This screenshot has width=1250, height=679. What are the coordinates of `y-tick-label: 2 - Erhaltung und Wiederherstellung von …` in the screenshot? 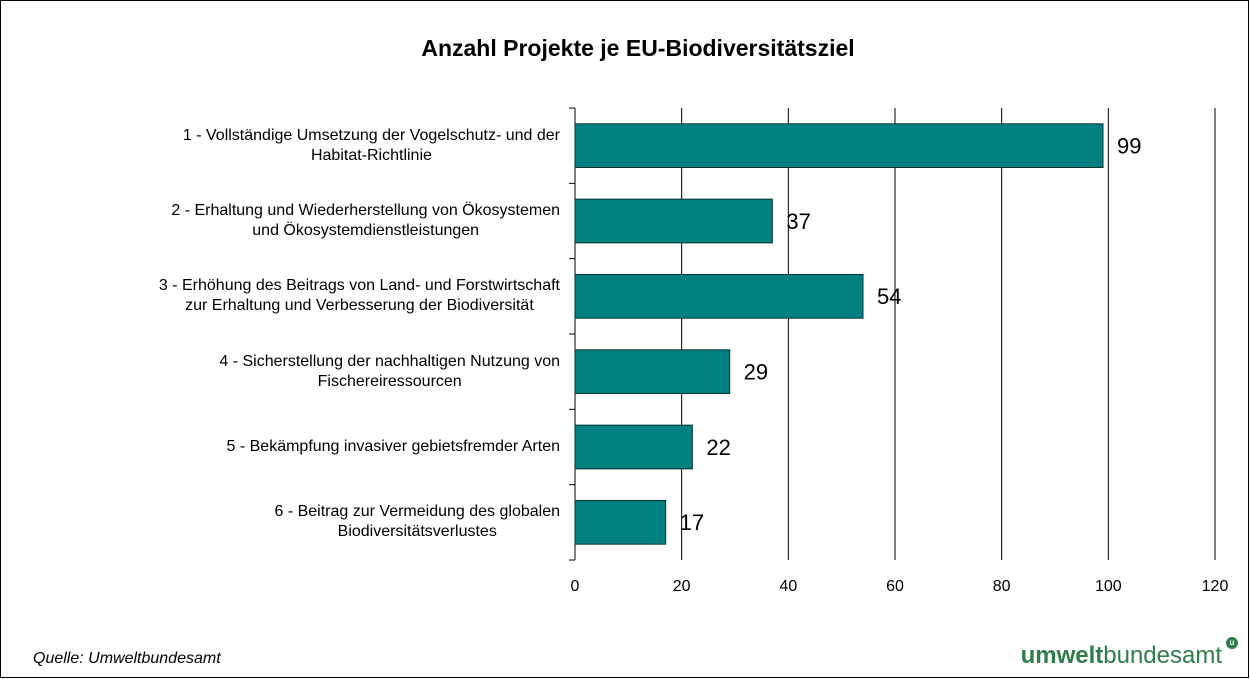 It's located at (365, 220).